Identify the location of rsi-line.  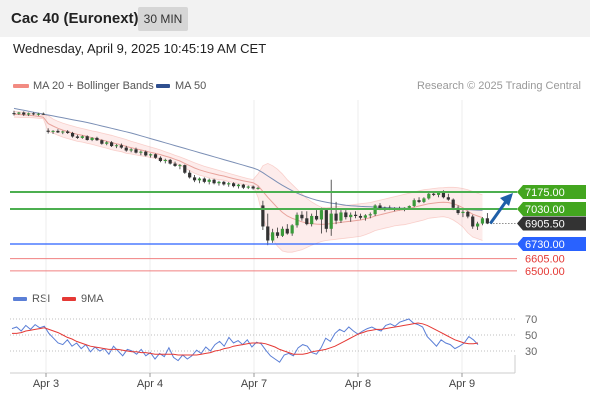
(245, 340).